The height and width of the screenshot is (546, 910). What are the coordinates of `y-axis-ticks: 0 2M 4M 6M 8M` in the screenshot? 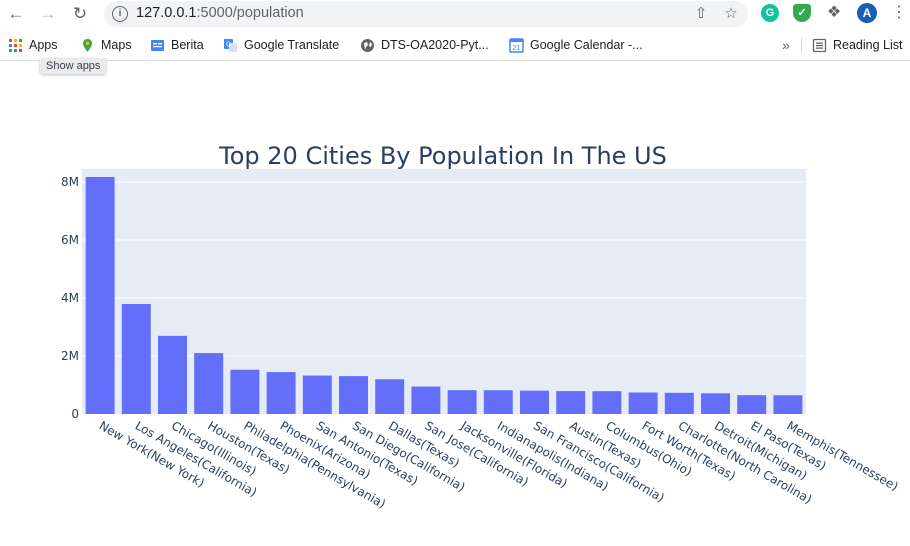 It's located at (70, 298).